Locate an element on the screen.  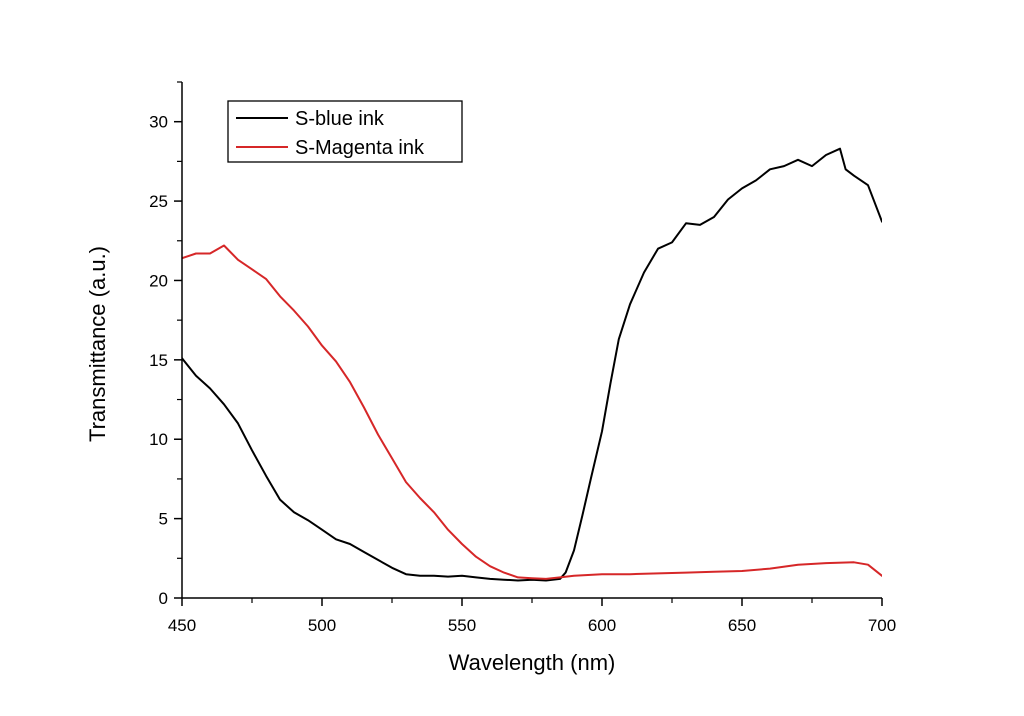
x-tick-label: 450 is located at coordinates (182, 625).